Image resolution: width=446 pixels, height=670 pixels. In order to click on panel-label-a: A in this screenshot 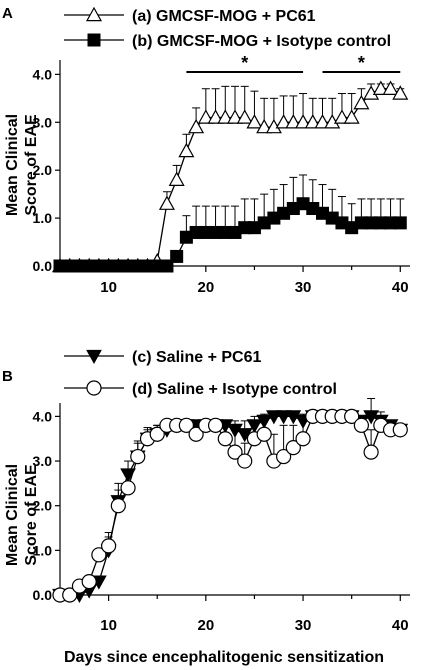, I will do `click(7, 13)`.